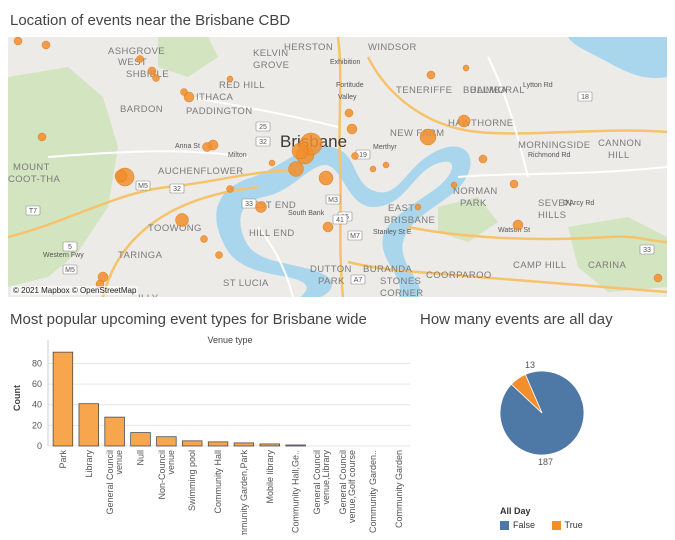 Image resolution: width=675 pixels, height=540 pixels. I want to click on map-suburb-label: ST LUCIA, so click(246, 283).